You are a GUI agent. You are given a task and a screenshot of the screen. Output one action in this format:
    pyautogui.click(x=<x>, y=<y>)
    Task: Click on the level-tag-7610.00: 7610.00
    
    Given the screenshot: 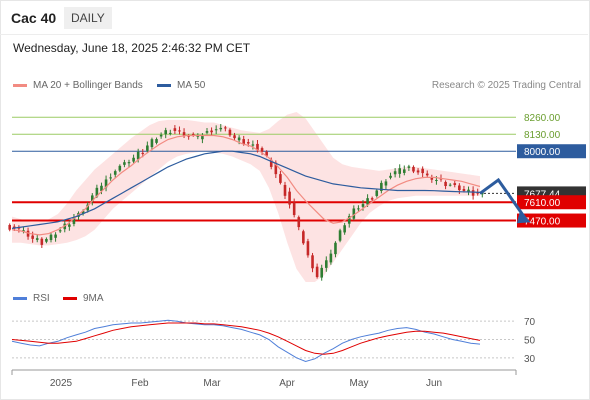 What is the action you would take?
    pyautogui.click(x=551, y=202)
    